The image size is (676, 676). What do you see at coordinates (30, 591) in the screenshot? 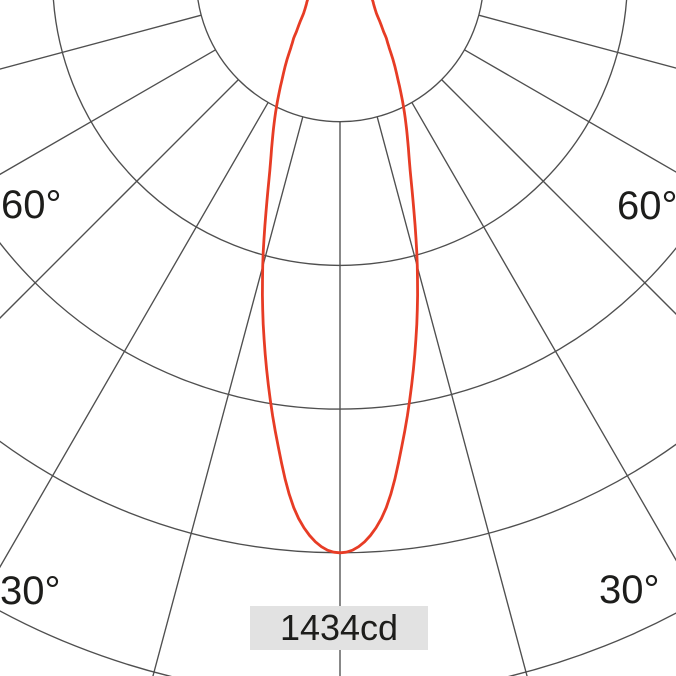
I see `angle-label-30-left: 30°` at bounding box center [30, 591].